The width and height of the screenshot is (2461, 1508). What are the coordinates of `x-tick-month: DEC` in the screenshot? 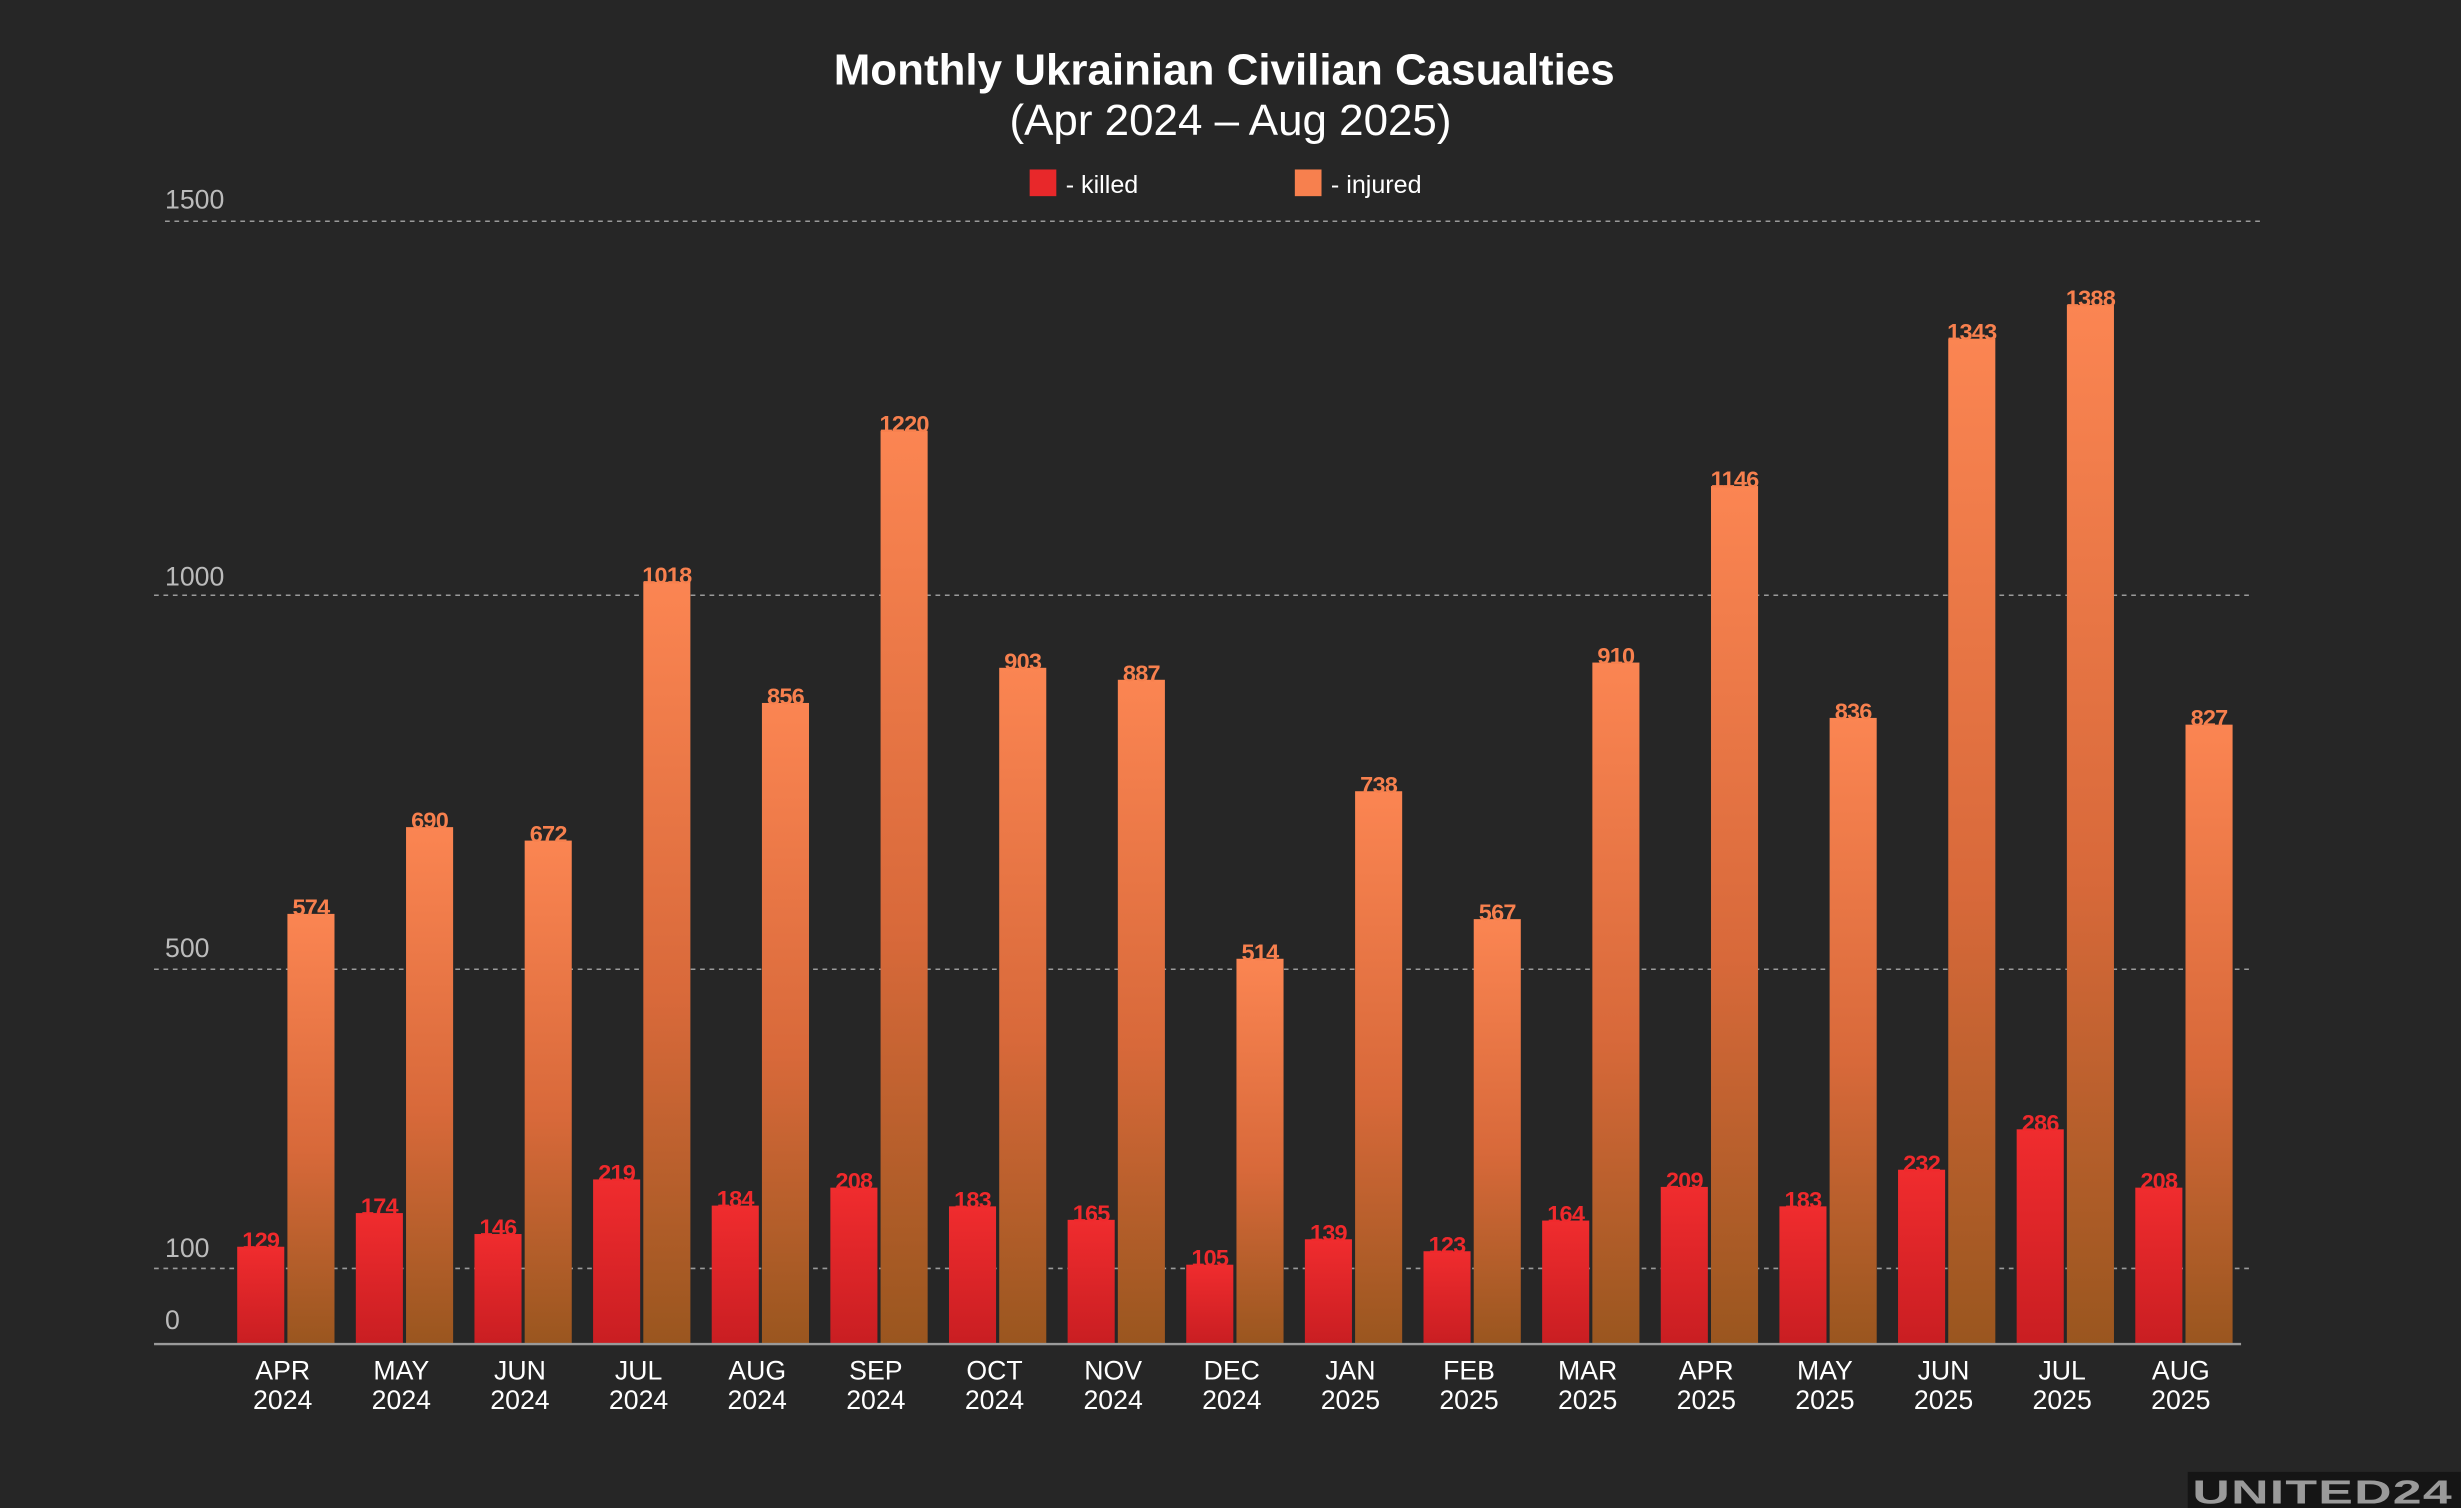 It's located at (1232, 1370).